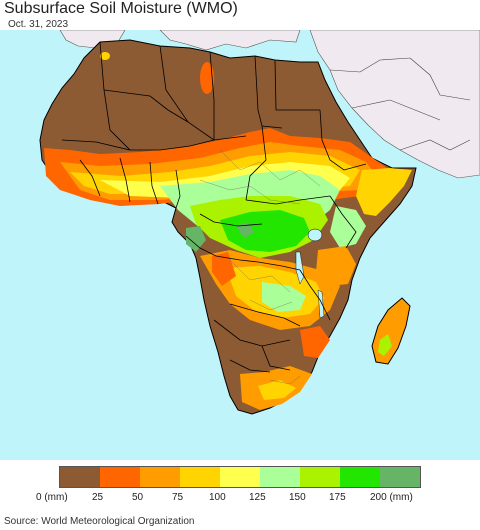 The height and width of the screenshot is (530, 480). I want to click on map-title: Subsurface Soil Moisture (WMO), so click(121, 8).